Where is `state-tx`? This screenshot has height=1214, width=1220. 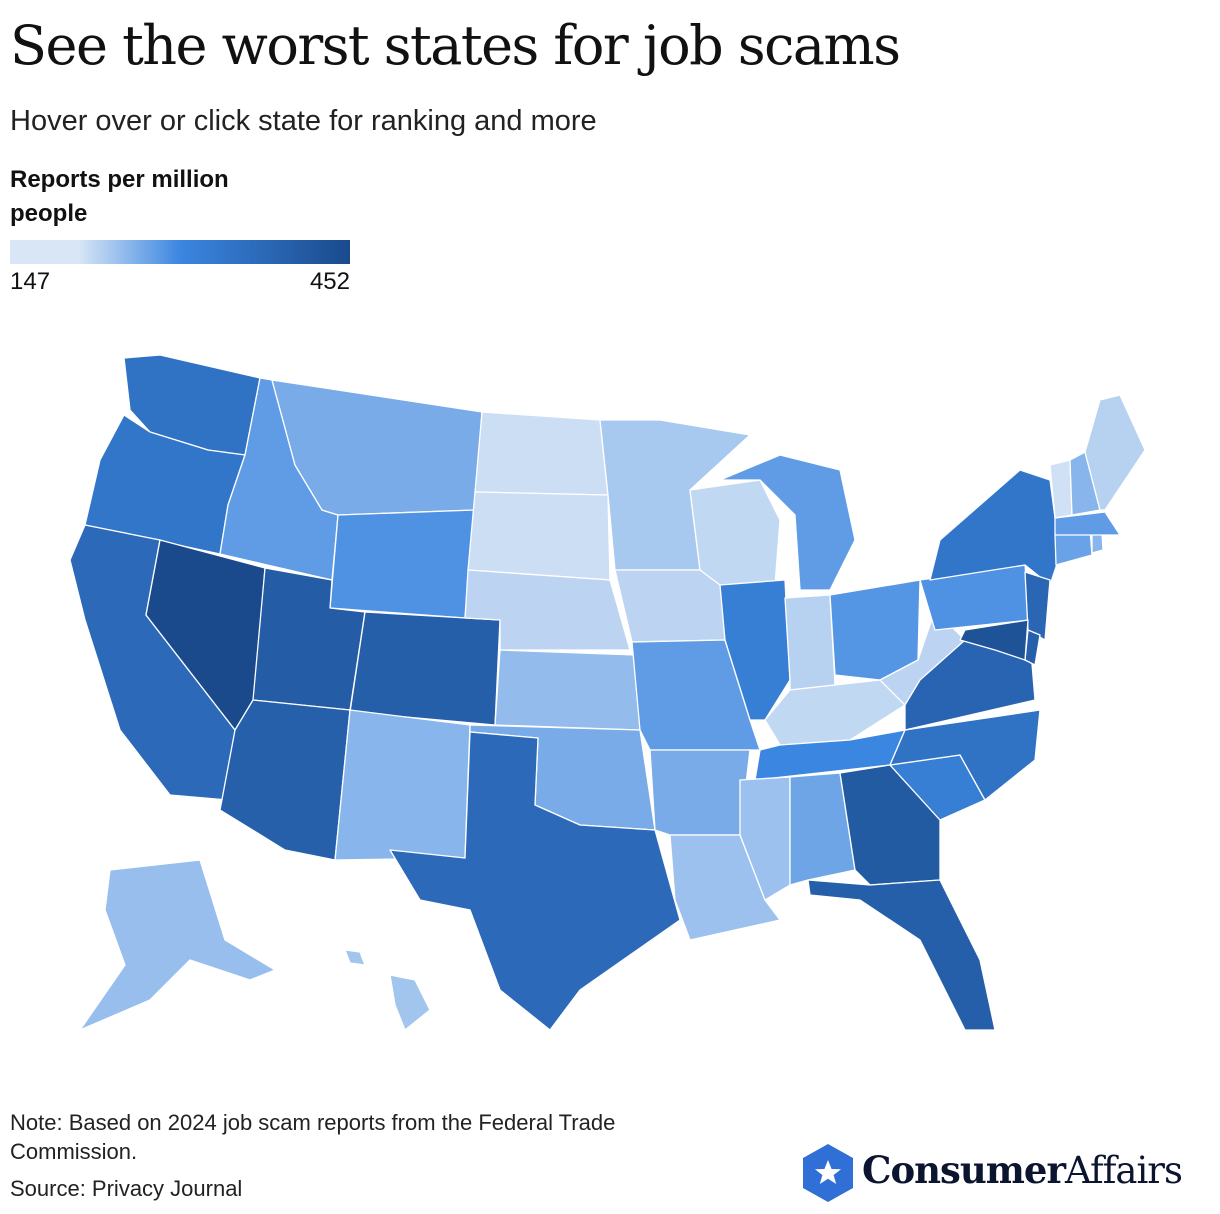
state-tx is located at coordinates (535, 881).